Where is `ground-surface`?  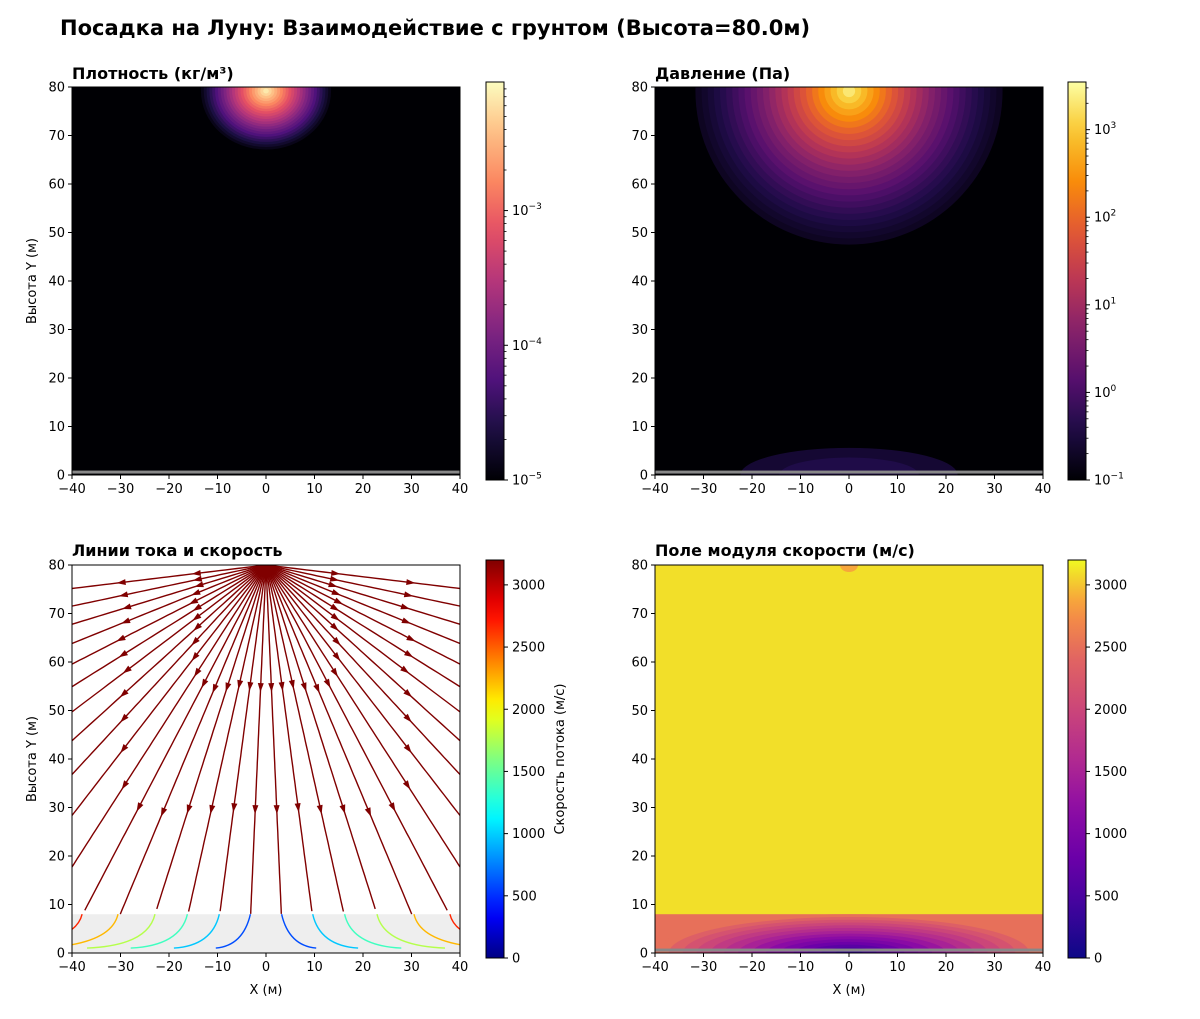 ground-surface is located at coordinates (849, 472).